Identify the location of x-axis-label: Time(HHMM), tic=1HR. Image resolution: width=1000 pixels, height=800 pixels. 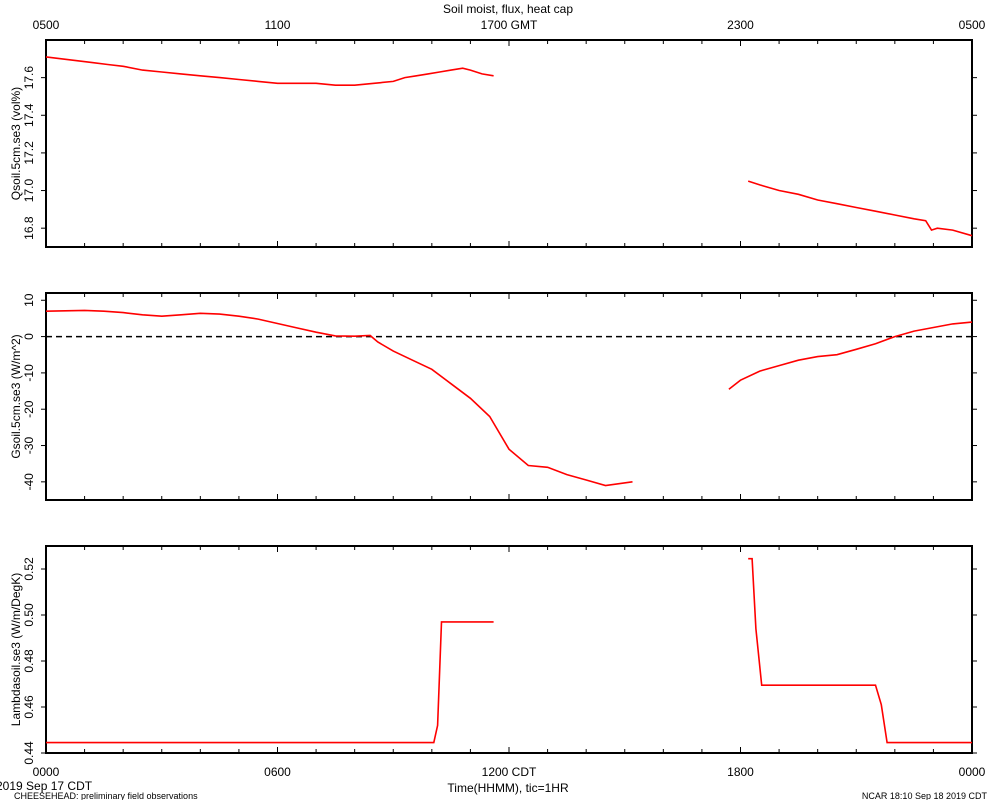
(508, 788).